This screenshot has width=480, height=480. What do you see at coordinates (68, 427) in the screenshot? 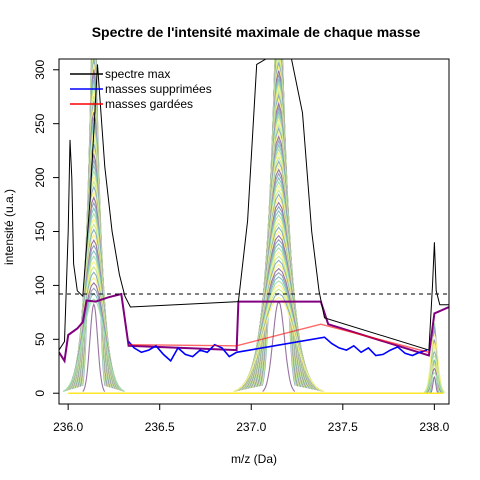
I see `x-tick-label: 236.0` at bounding box center [68, 427].